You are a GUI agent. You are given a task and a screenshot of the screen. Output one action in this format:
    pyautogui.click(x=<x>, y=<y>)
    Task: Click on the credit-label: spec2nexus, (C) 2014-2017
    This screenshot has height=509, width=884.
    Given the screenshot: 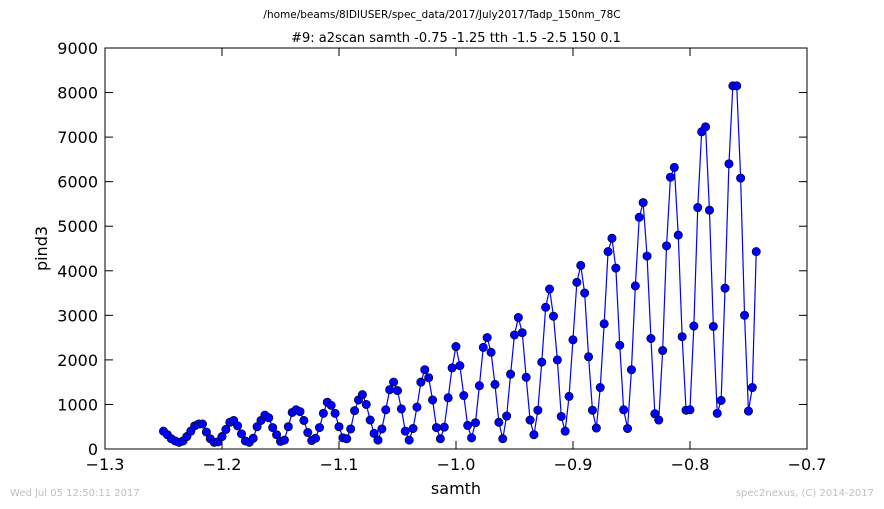 What is the action you would take?
    pyautogui.click(x=804, y=493)
    